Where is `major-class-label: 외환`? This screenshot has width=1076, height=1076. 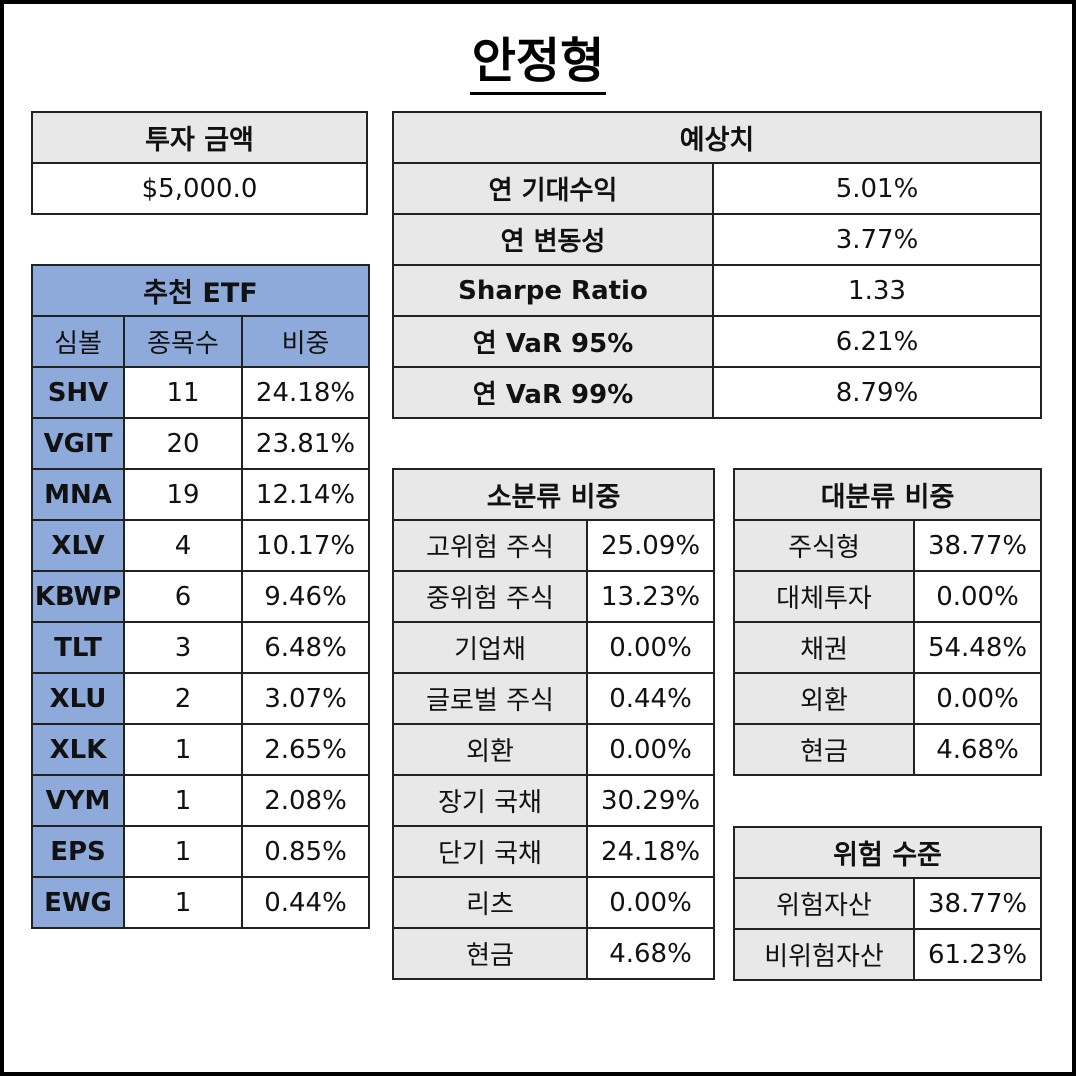
major-class-label: 외환 is located at coordinates (824, 698).